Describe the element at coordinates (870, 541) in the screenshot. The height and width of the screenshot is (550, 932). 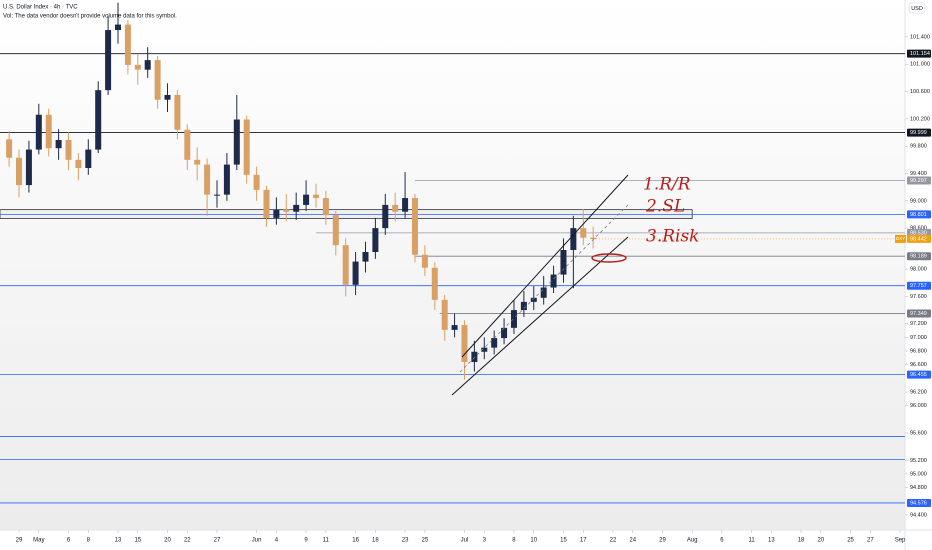
I see `x-tick-label: 27` at that location.